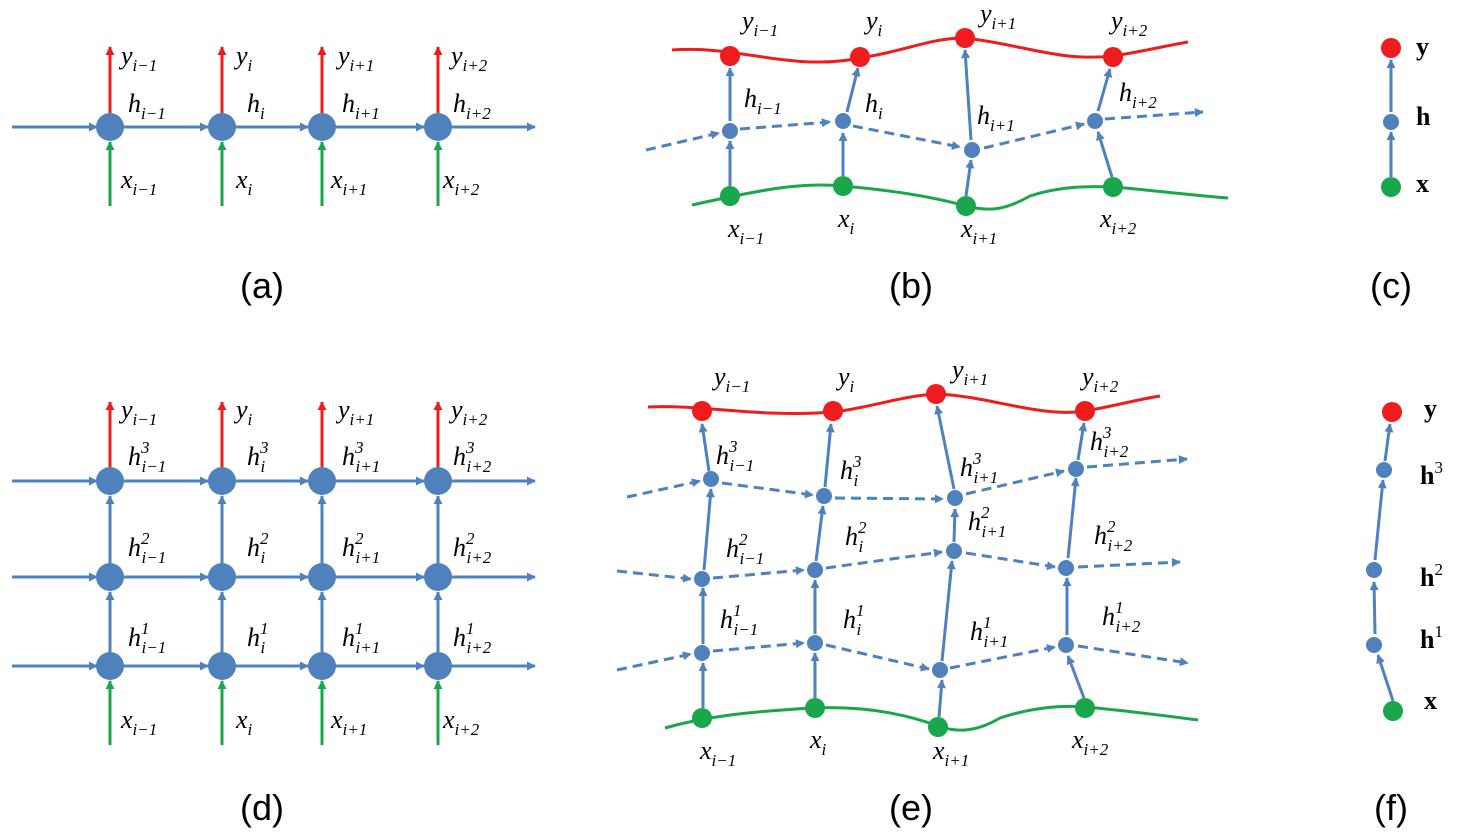  What do you see at coordinates (468, 58) in the screenshot?
I see `label-y-ip2: yi+2` at bounding box center [468, 58].